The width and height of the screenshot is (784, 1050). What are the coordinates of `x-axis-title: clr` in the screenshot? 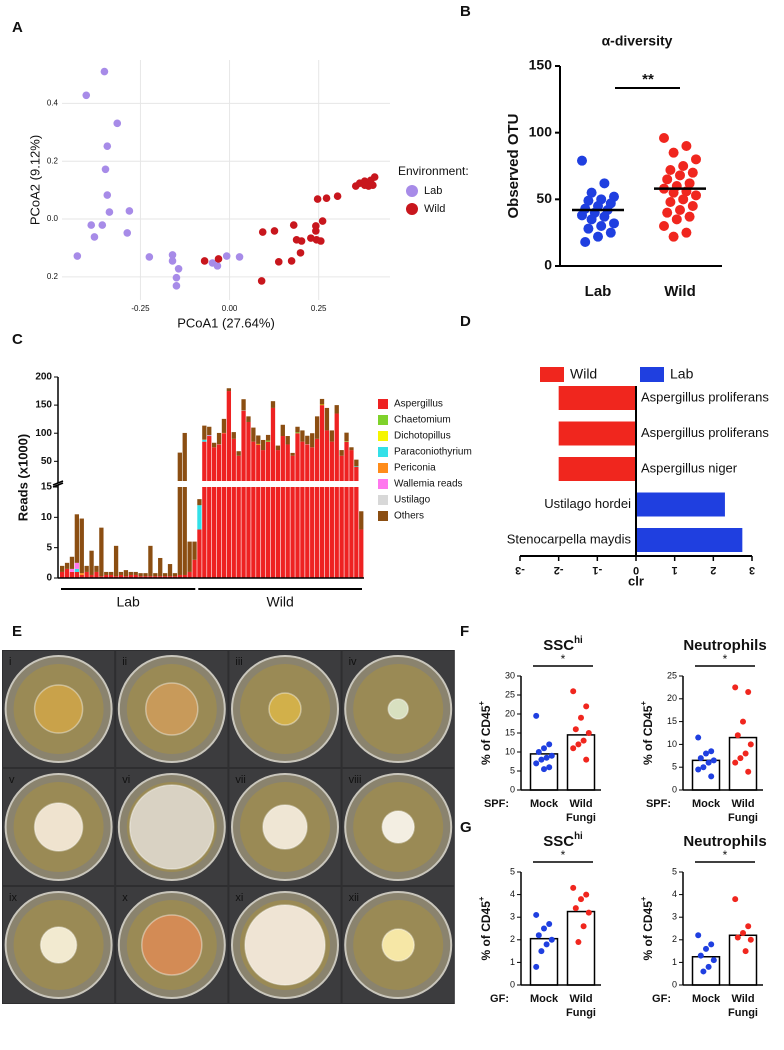 It's located at (636, 580).